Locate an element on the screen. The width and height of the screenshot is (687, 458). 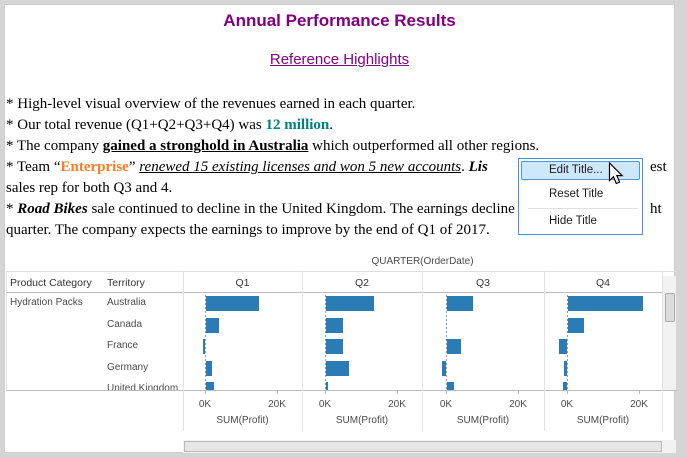
axis-title-Q3: SUM(Profit) is located at coordinates (483, 420).